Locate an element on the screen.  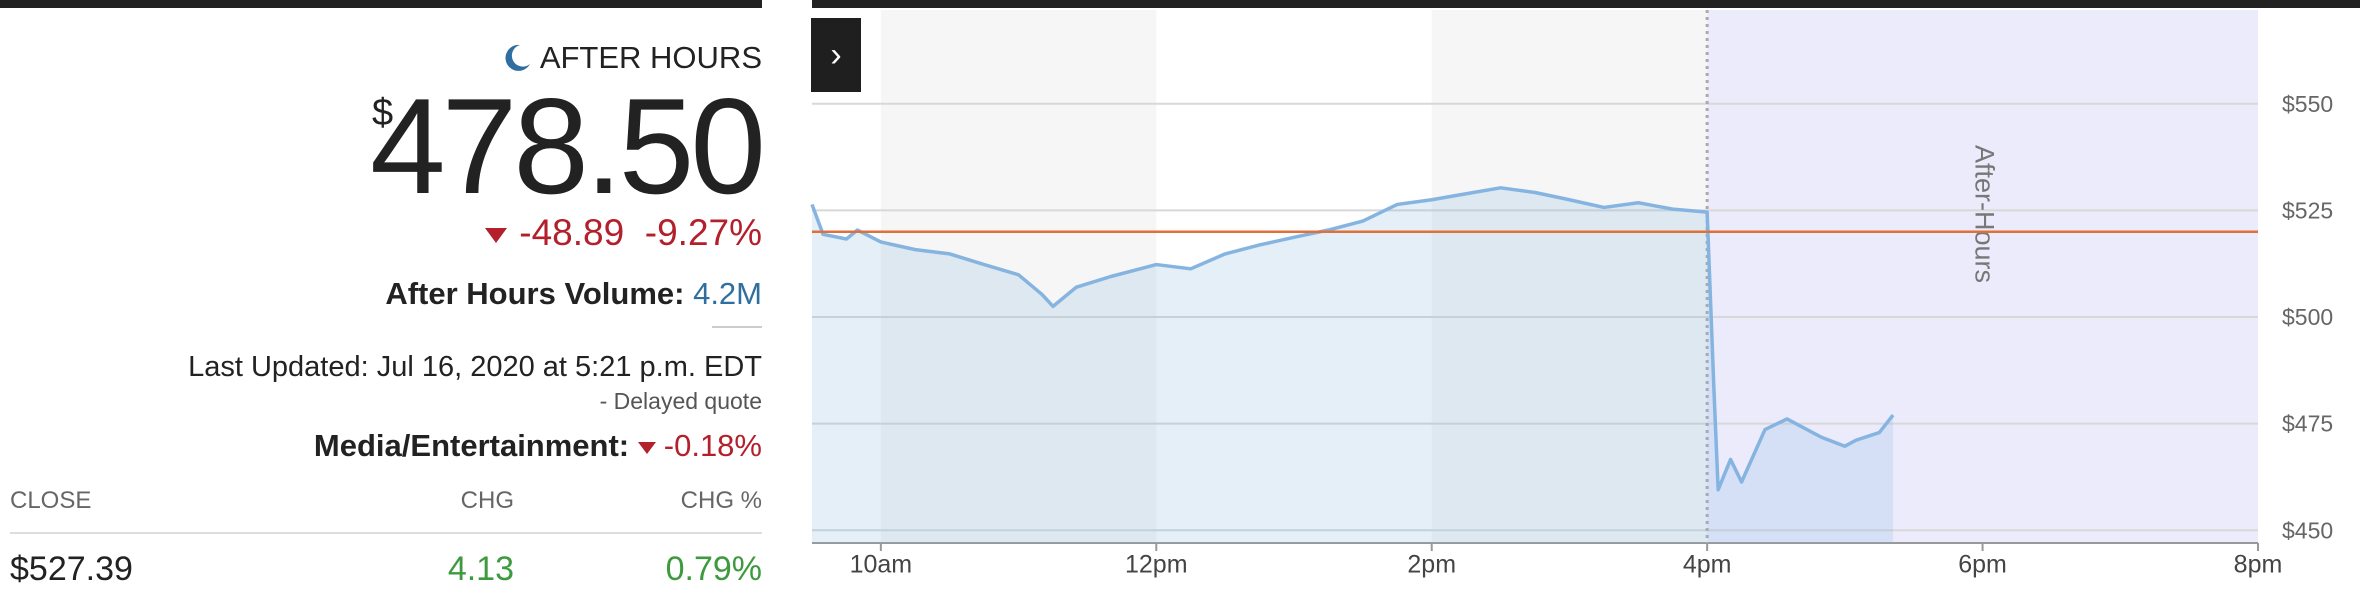
volume-label: After Hours Volume: is located at coordinates (535, 293).